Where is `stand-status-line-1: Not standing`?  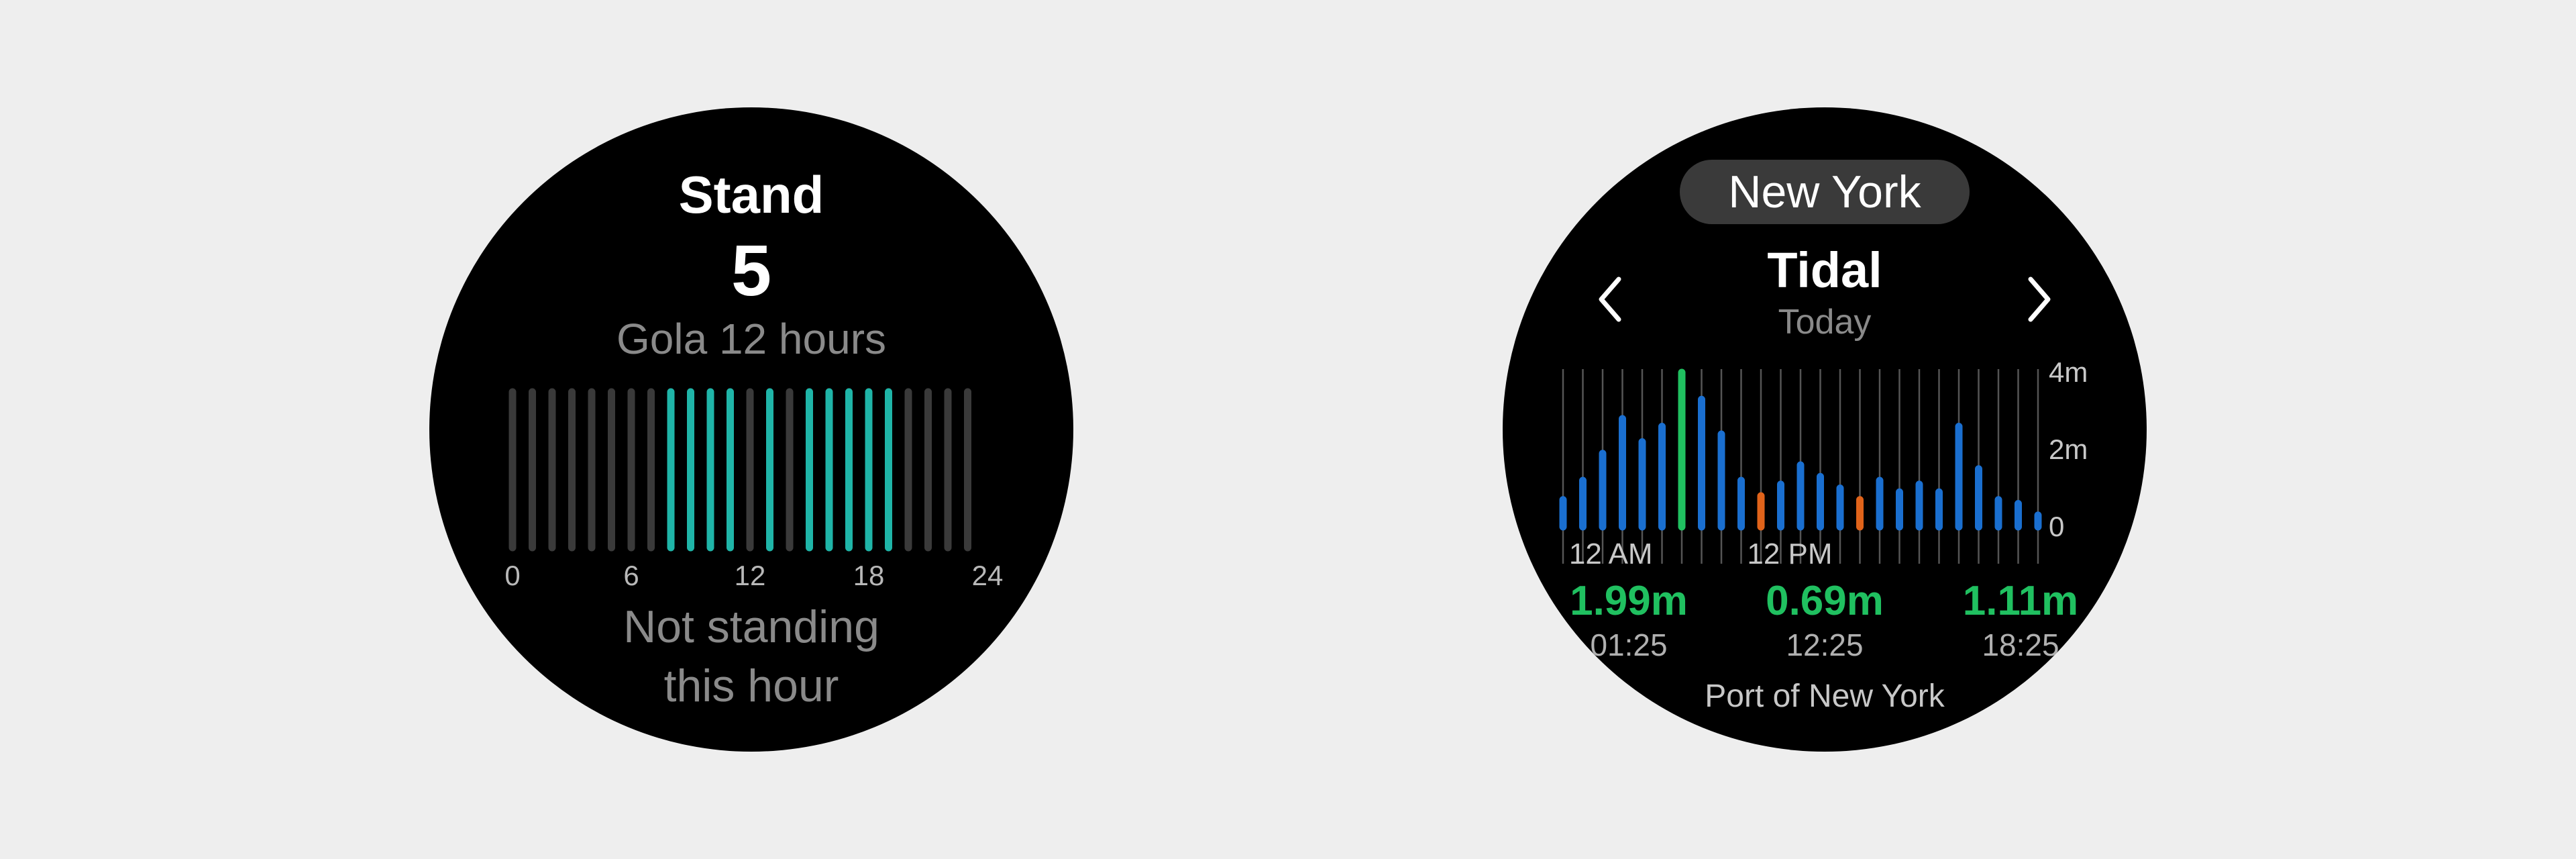
stand-status-line-1: Not standing is located at coordinates (751, 626).